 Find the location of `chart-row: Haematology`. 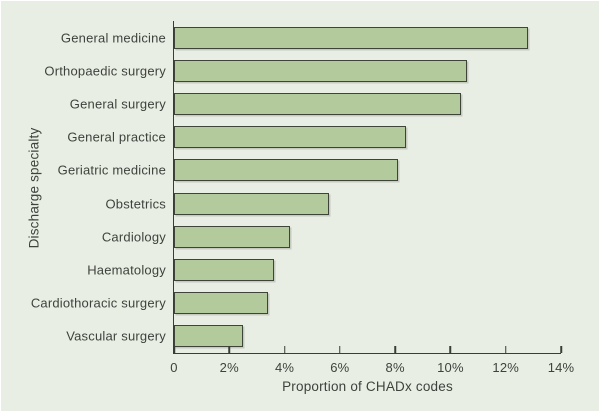

chart-row: Haematology is located at coordinates (324, 269).